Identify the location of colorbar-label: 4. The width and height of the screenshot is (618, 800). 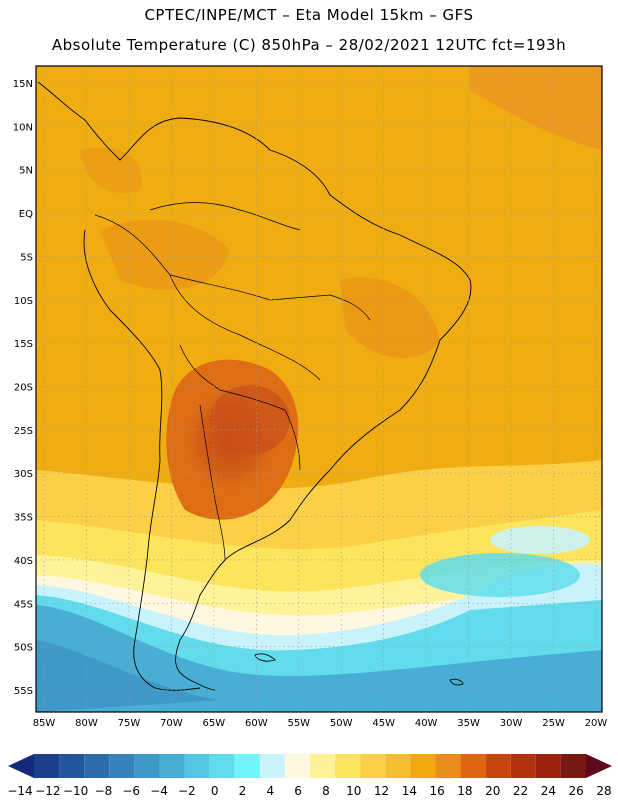
(270, 791).